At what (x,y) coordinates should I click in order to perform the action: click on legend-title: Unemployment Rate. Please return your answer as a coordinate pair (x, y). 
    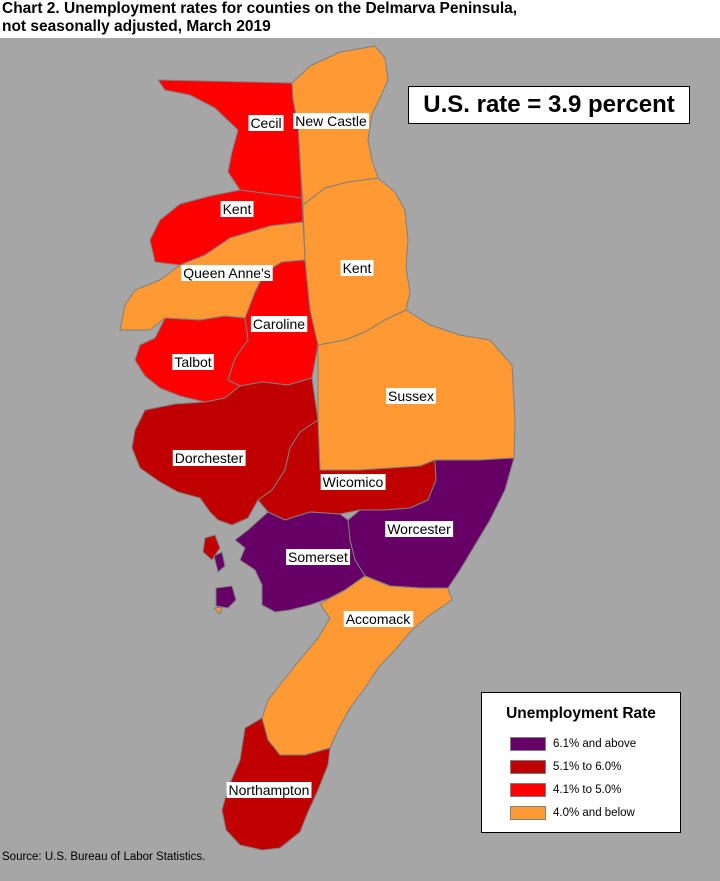
    Looking at the image, I should click on (581, 713).